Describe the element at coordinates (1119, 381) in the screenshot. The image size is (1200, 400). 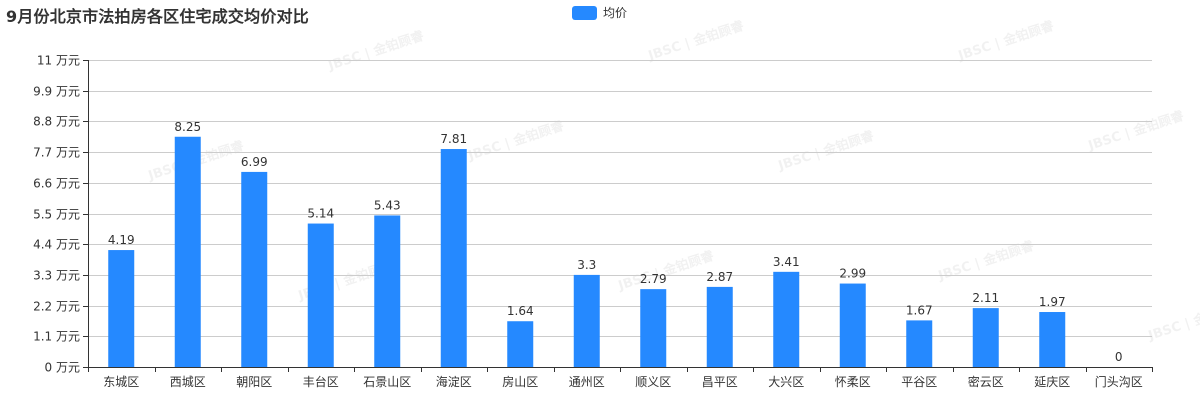
I see `x-tick-label: 门头沟区` at that location.